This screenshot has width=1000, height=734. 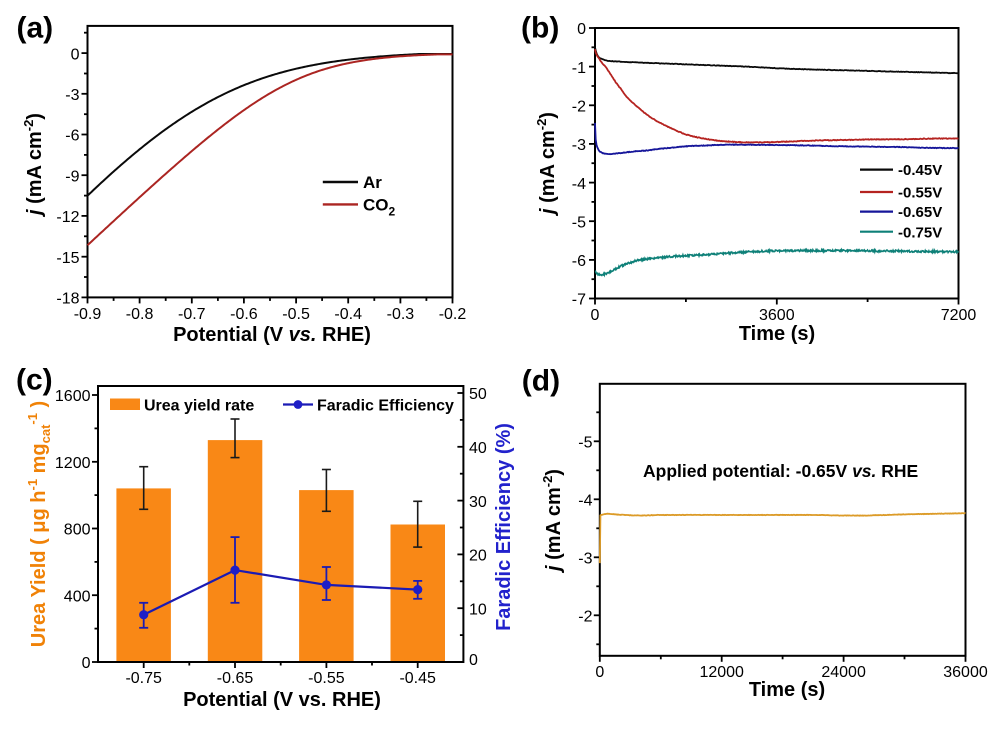 I want to click on svg-text: -0.2, so click(x=453, y=314).